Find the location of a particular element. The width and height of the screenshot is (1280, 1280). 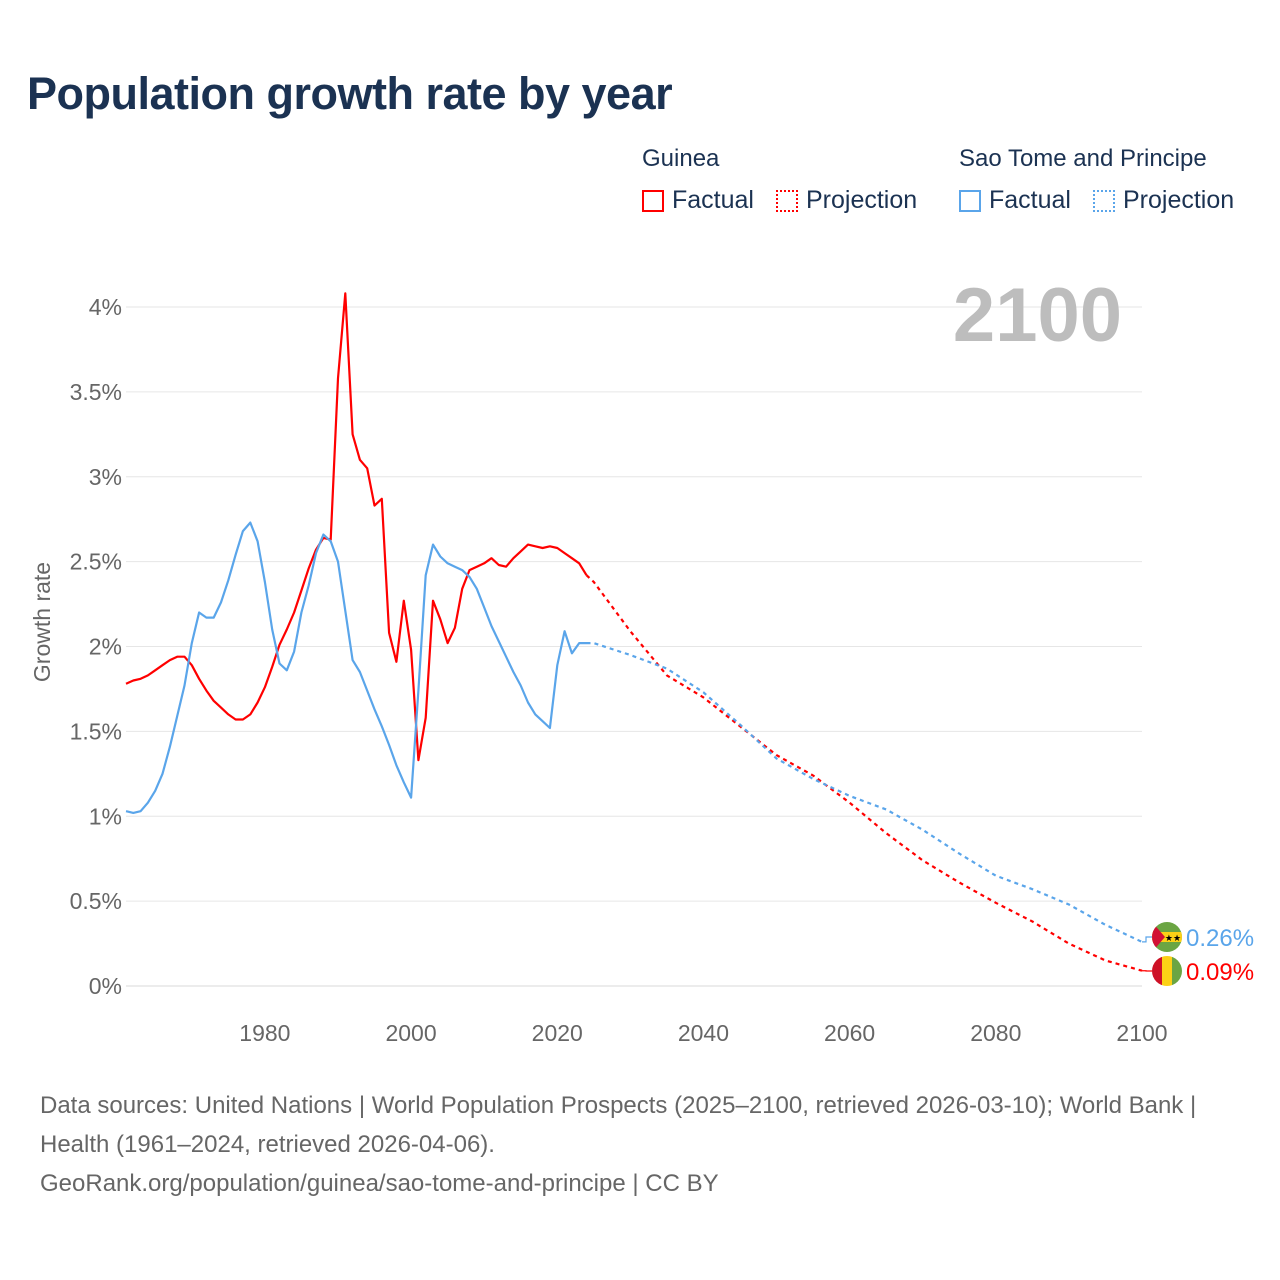

y-tick-label: 1.5% is located at coordinates (96, 731).